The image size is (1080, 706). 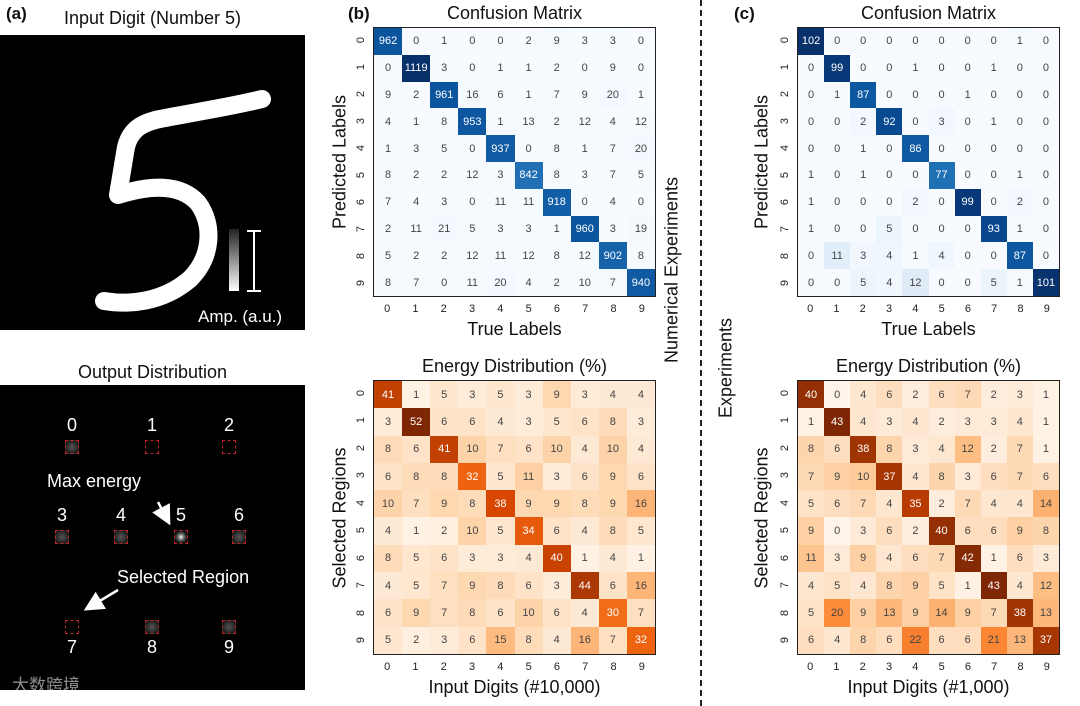 I want to click on c-energy-xtick: 9, so click(x=1046, y=667).